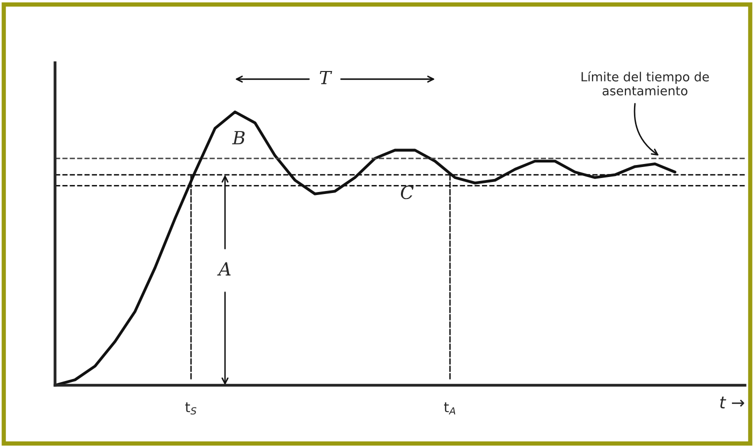  Describe the element at coordinates (732, 402) in the screenshot. I see `x-axis-title: t →` at that location.